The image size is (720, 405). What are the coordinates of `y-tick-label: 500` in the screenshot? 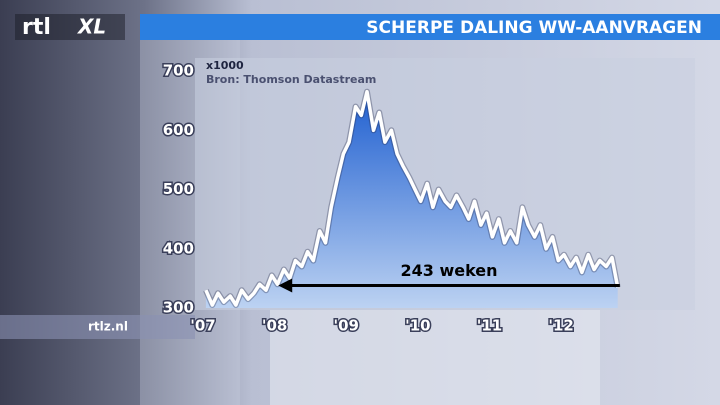 It's located at (178, 189).